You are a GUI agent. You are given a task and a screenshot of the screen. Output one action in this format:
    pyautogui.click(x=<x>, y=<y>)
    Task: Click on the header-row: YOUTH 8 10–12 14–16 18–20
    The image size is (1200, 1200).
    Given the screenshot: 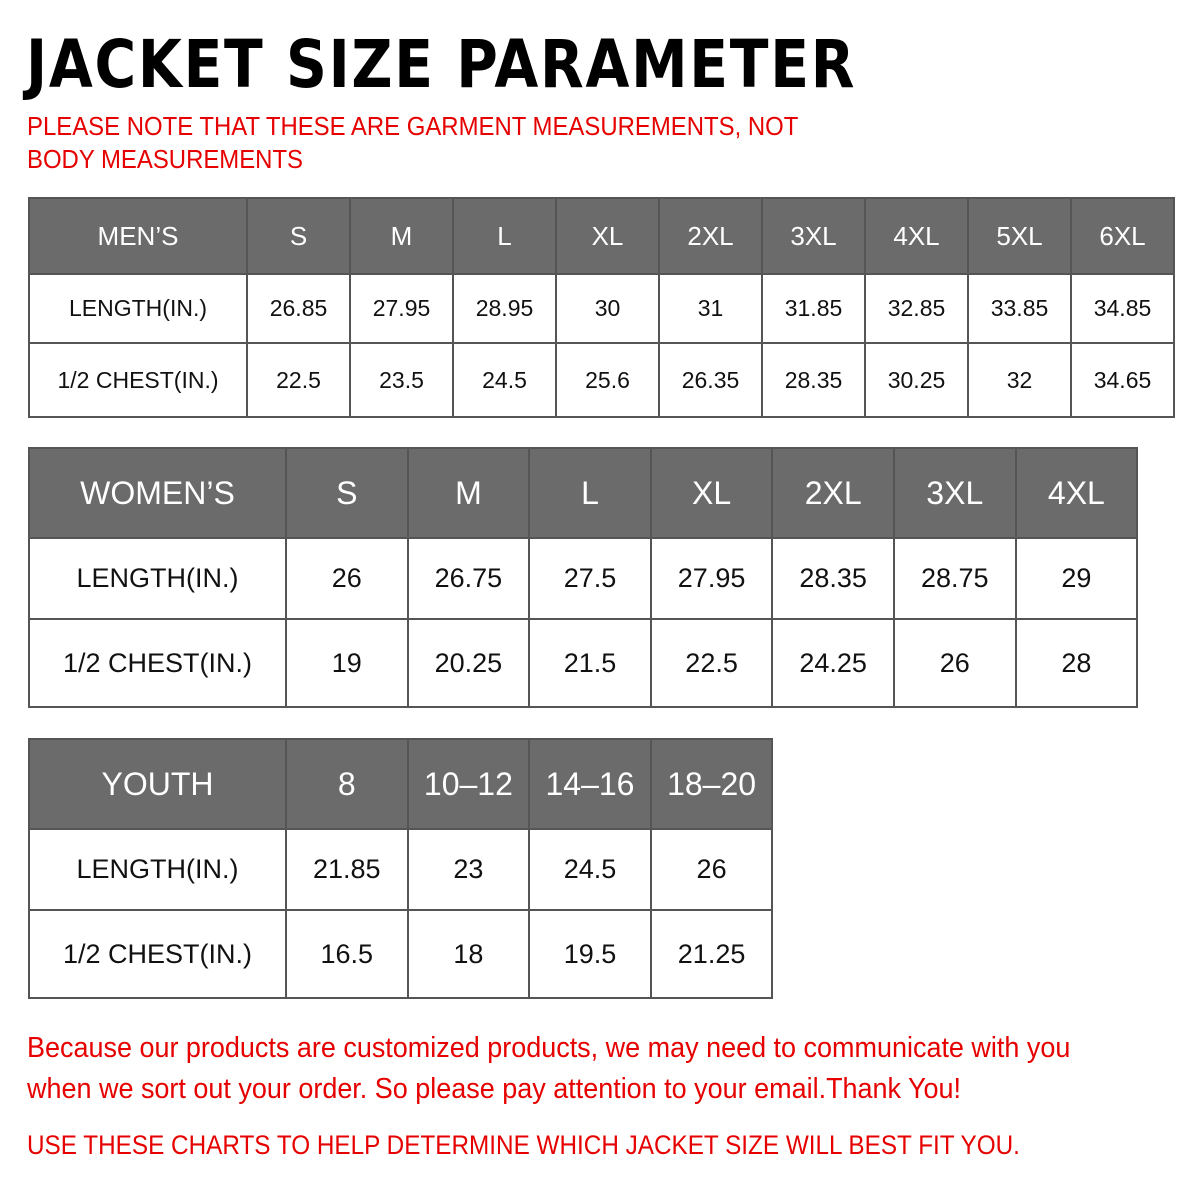 What is the action you would take?
    pyautogui.click(x=401, y=784)
    